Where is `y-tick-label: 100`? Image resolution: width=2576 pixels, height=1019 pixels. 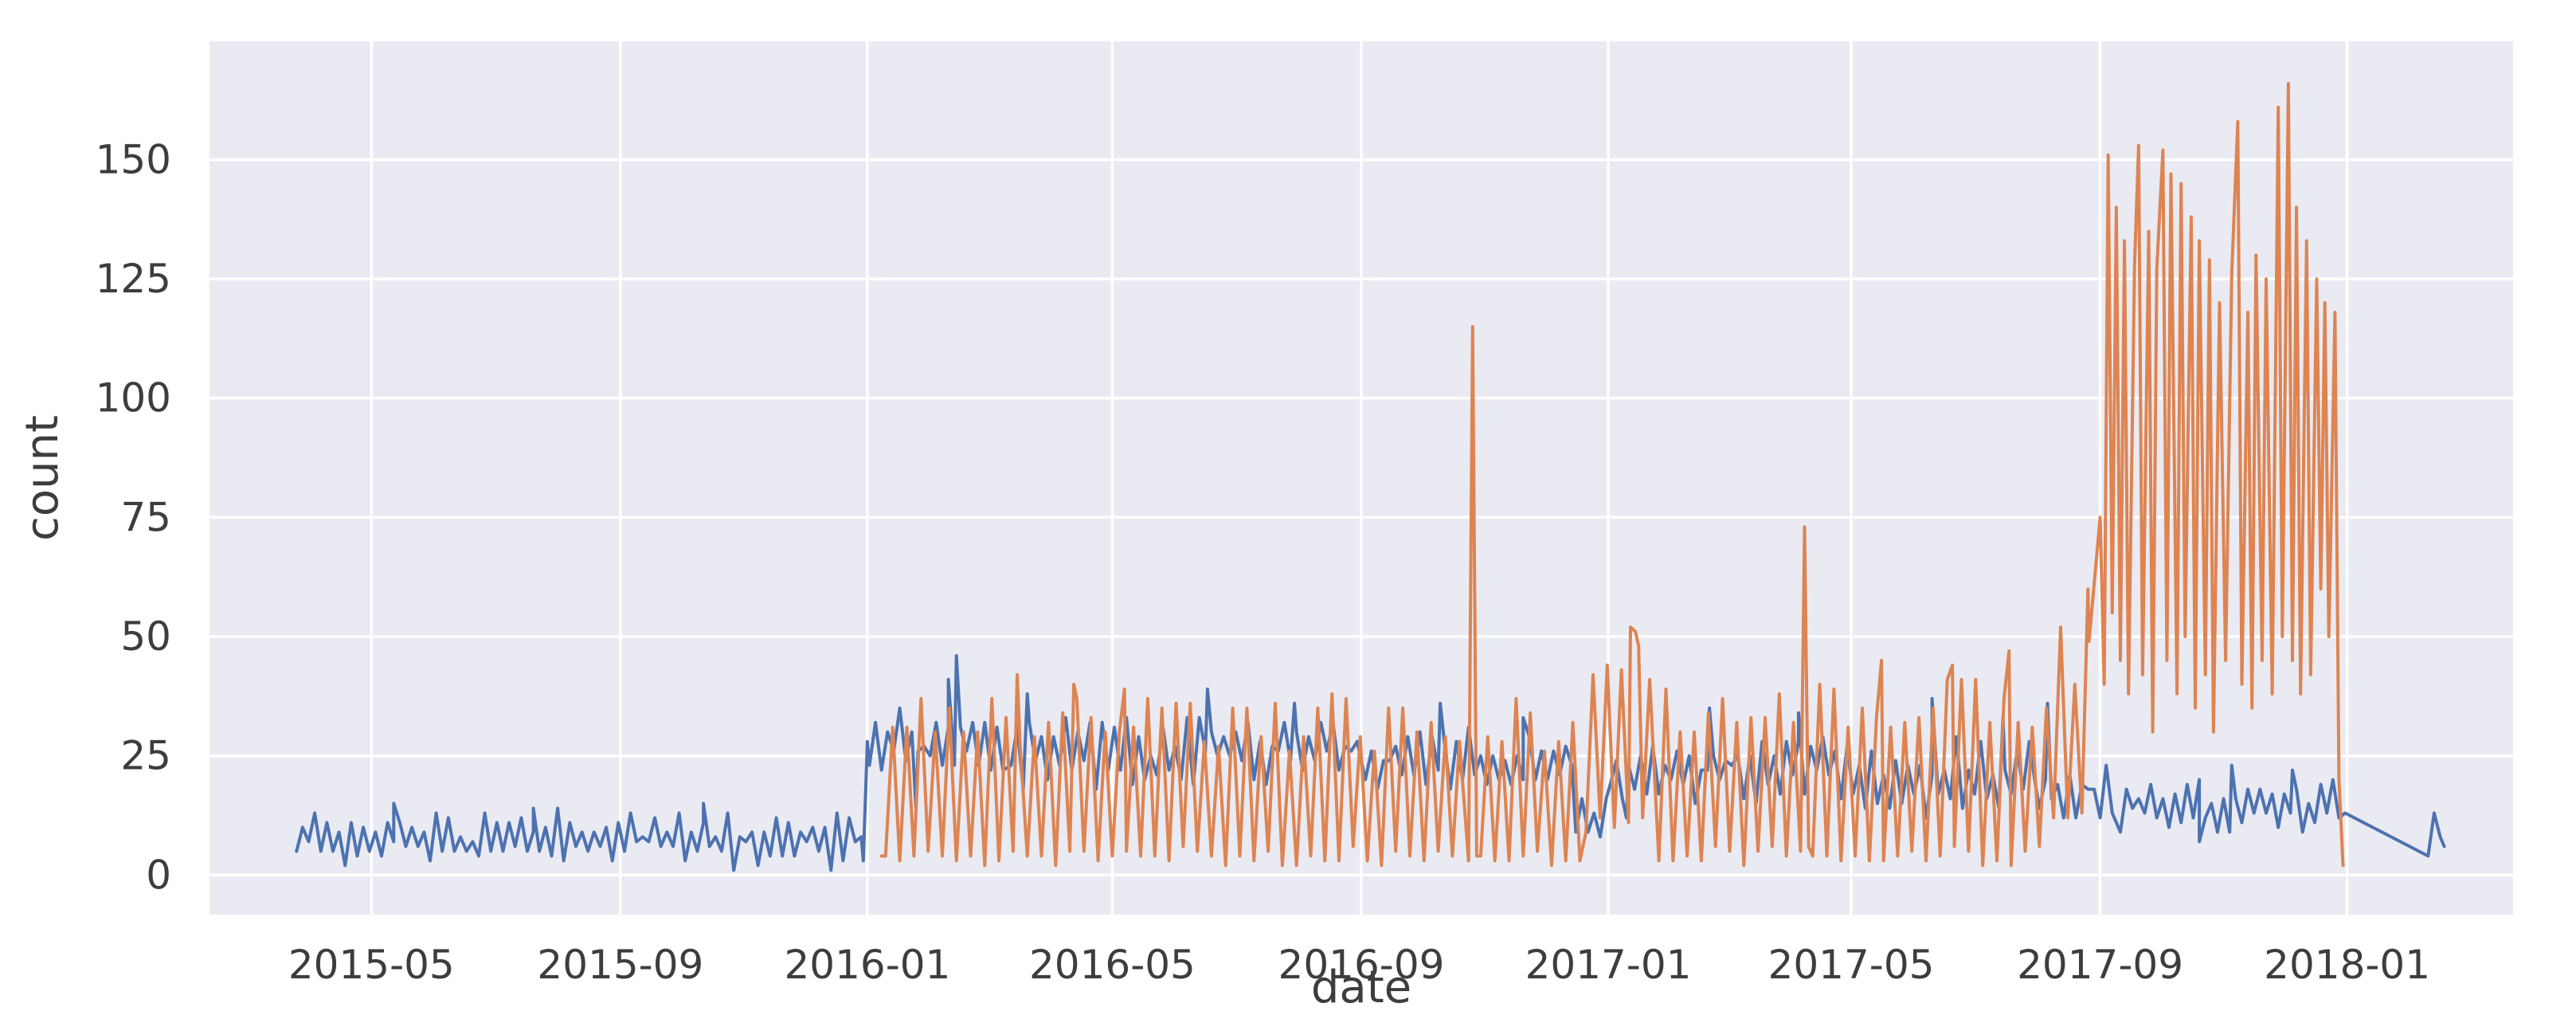 y-tick-label: 100 is located at coordinates (133, 398).